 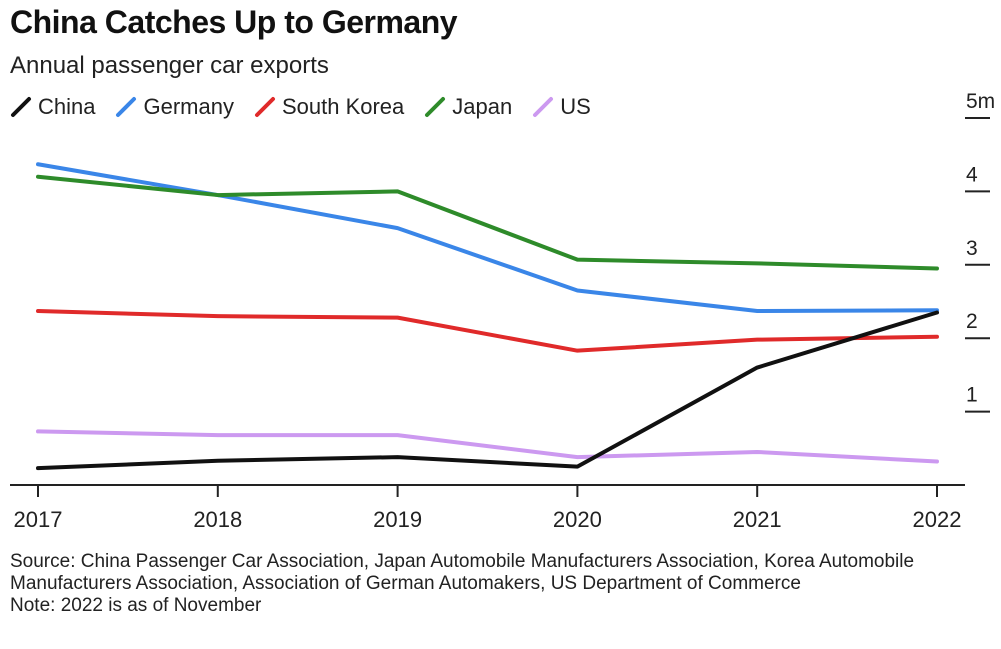 What do you see at coordinates (67, 106) in the screenshot?
I see `legend-label: China` at bounding box center [67, 106].